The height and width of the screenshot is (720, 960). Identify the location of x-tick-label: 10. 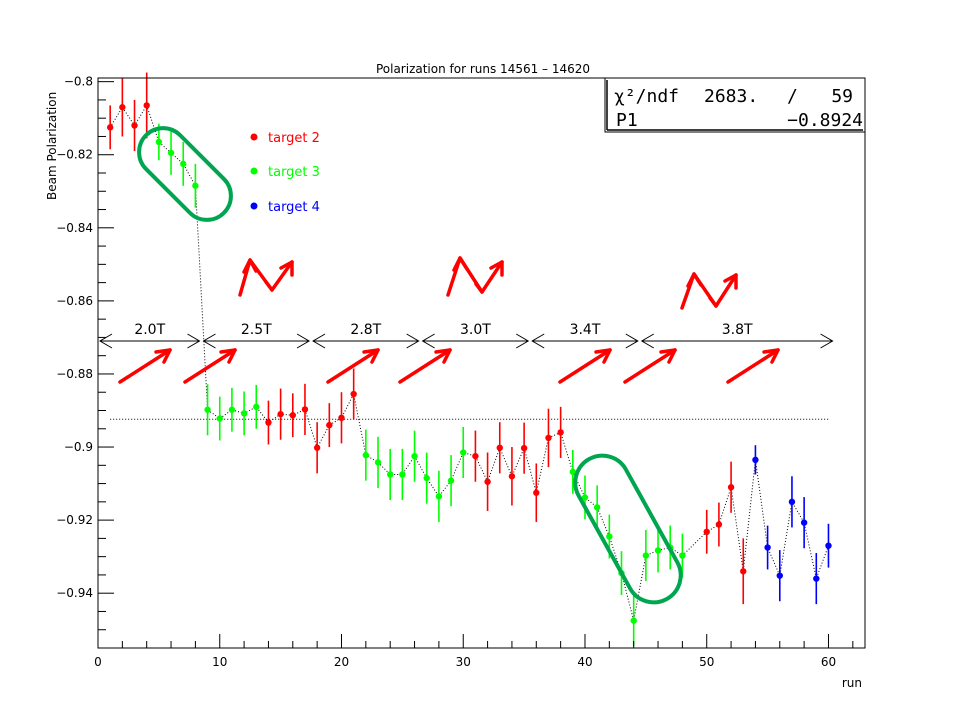
(219, 662).